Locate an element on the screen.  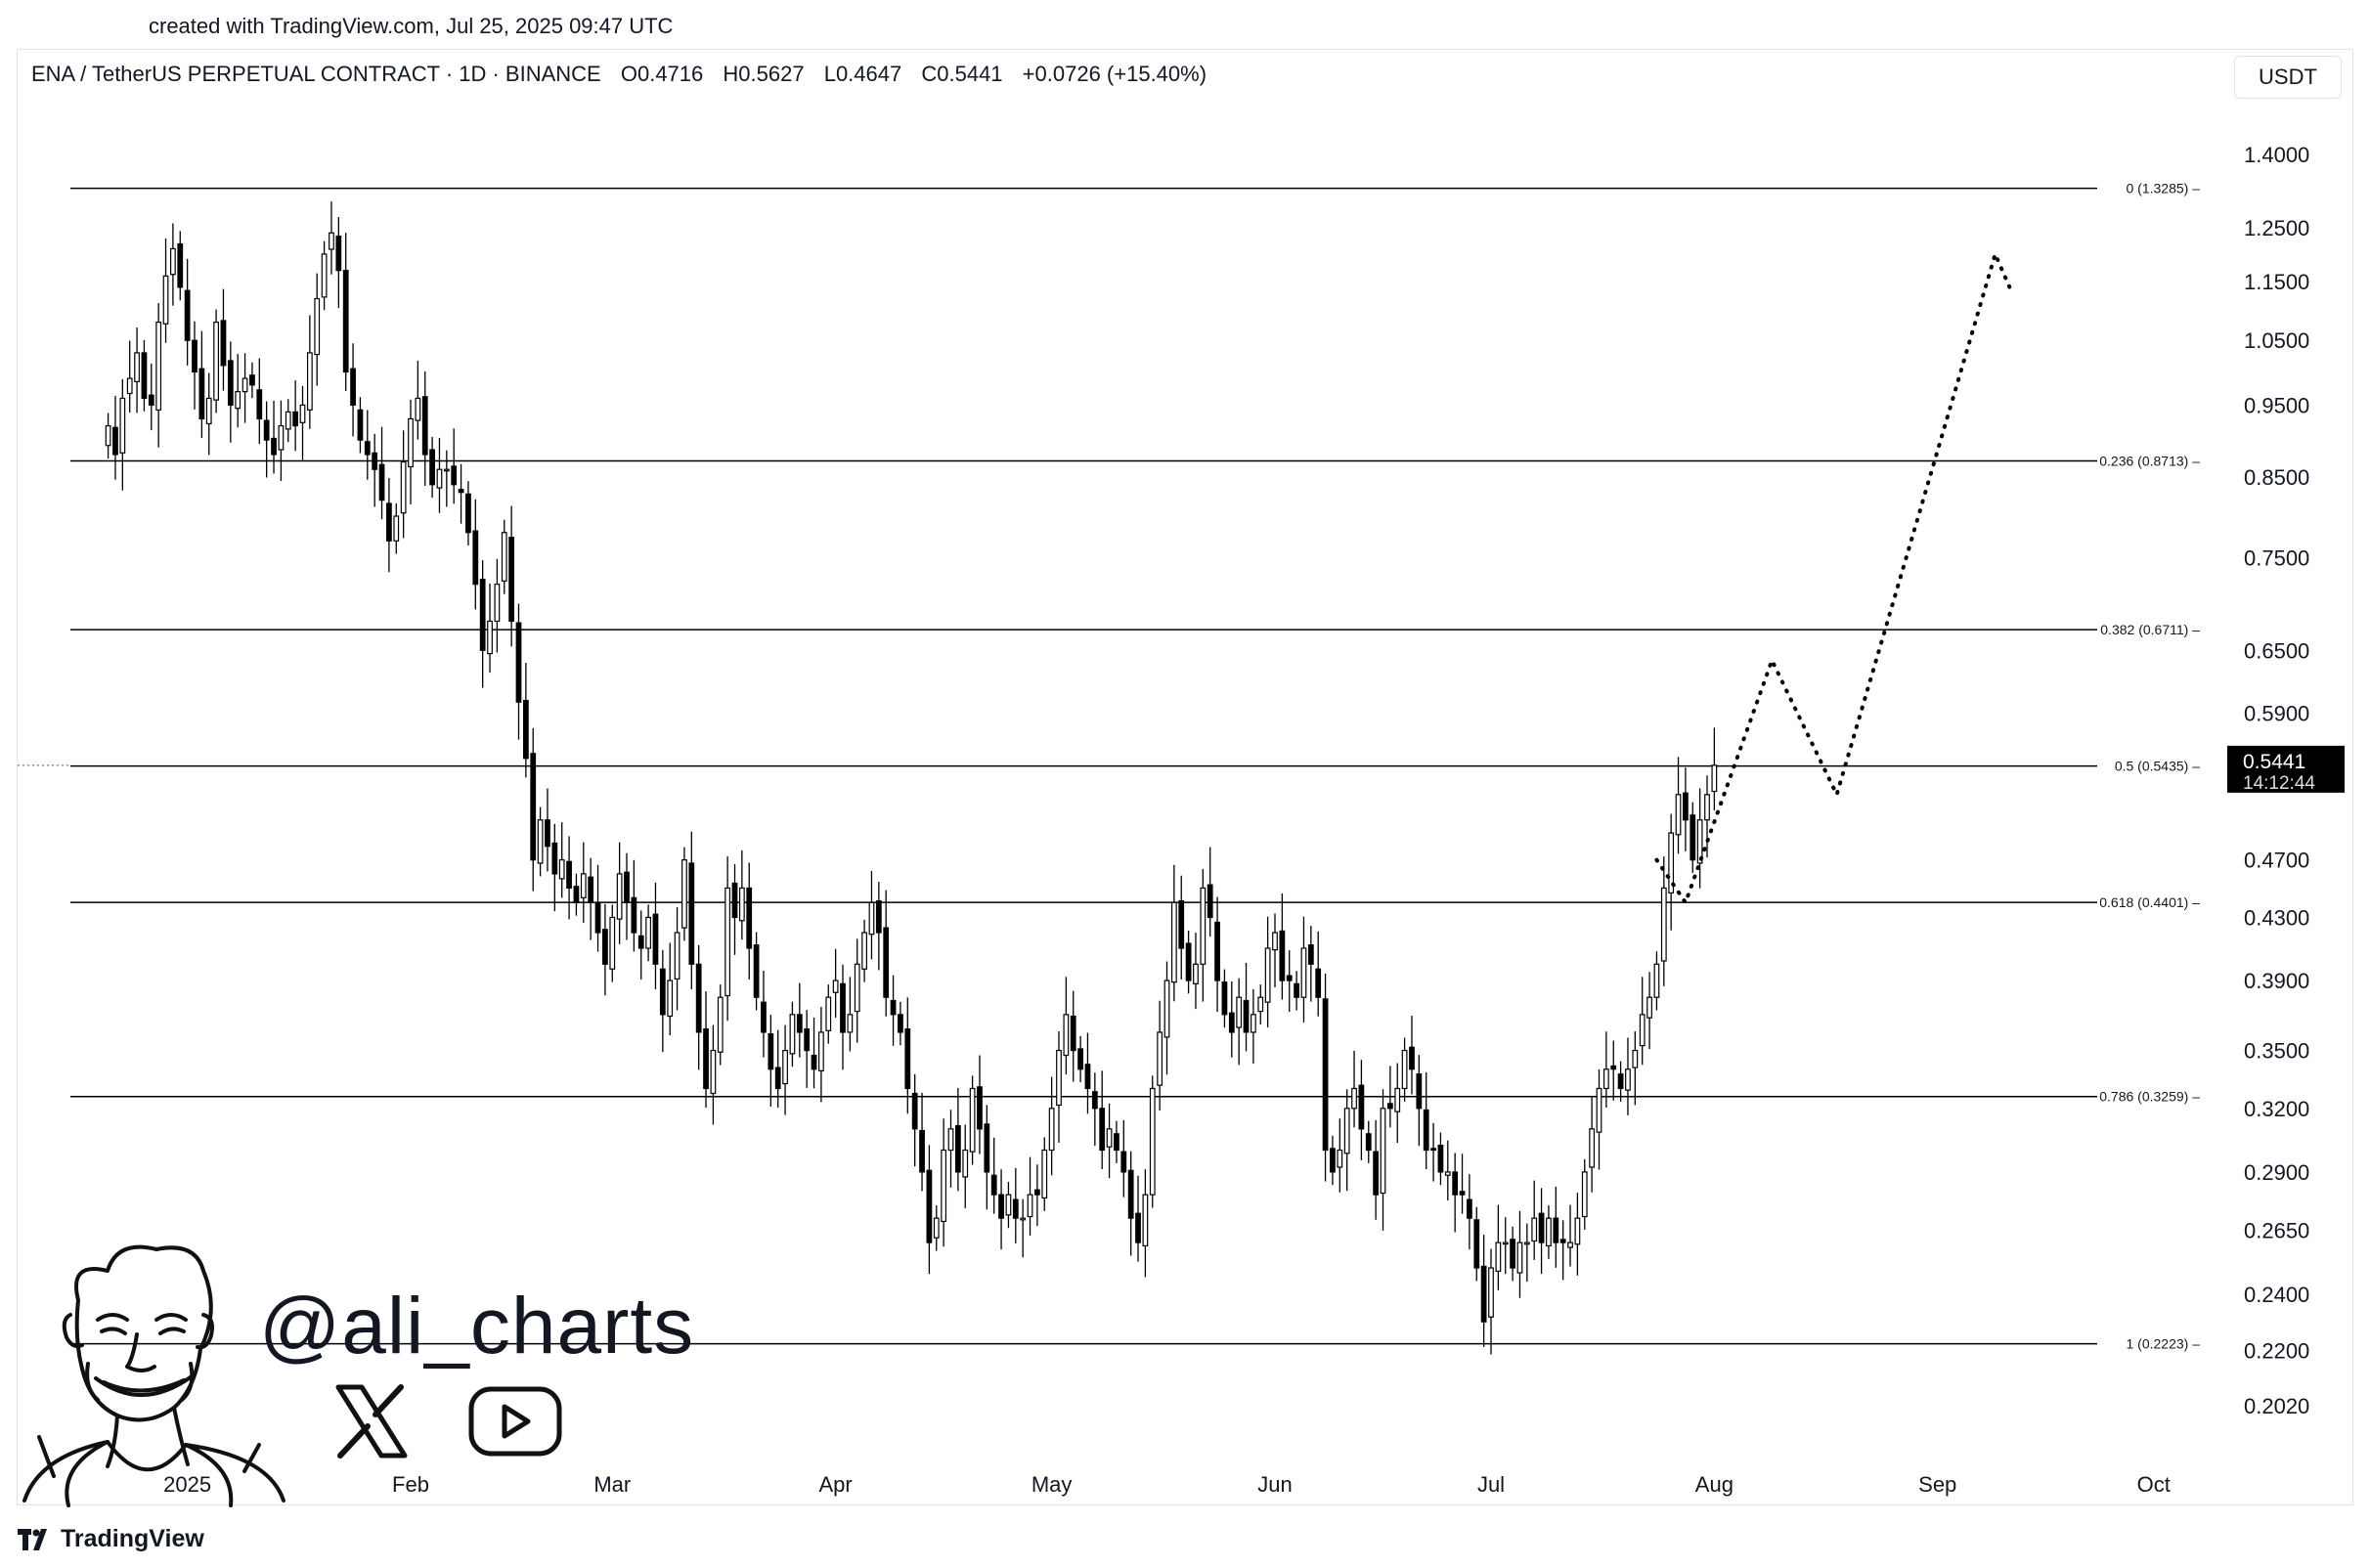
time-tick: Jun is located at coordinates (1274, 1485).